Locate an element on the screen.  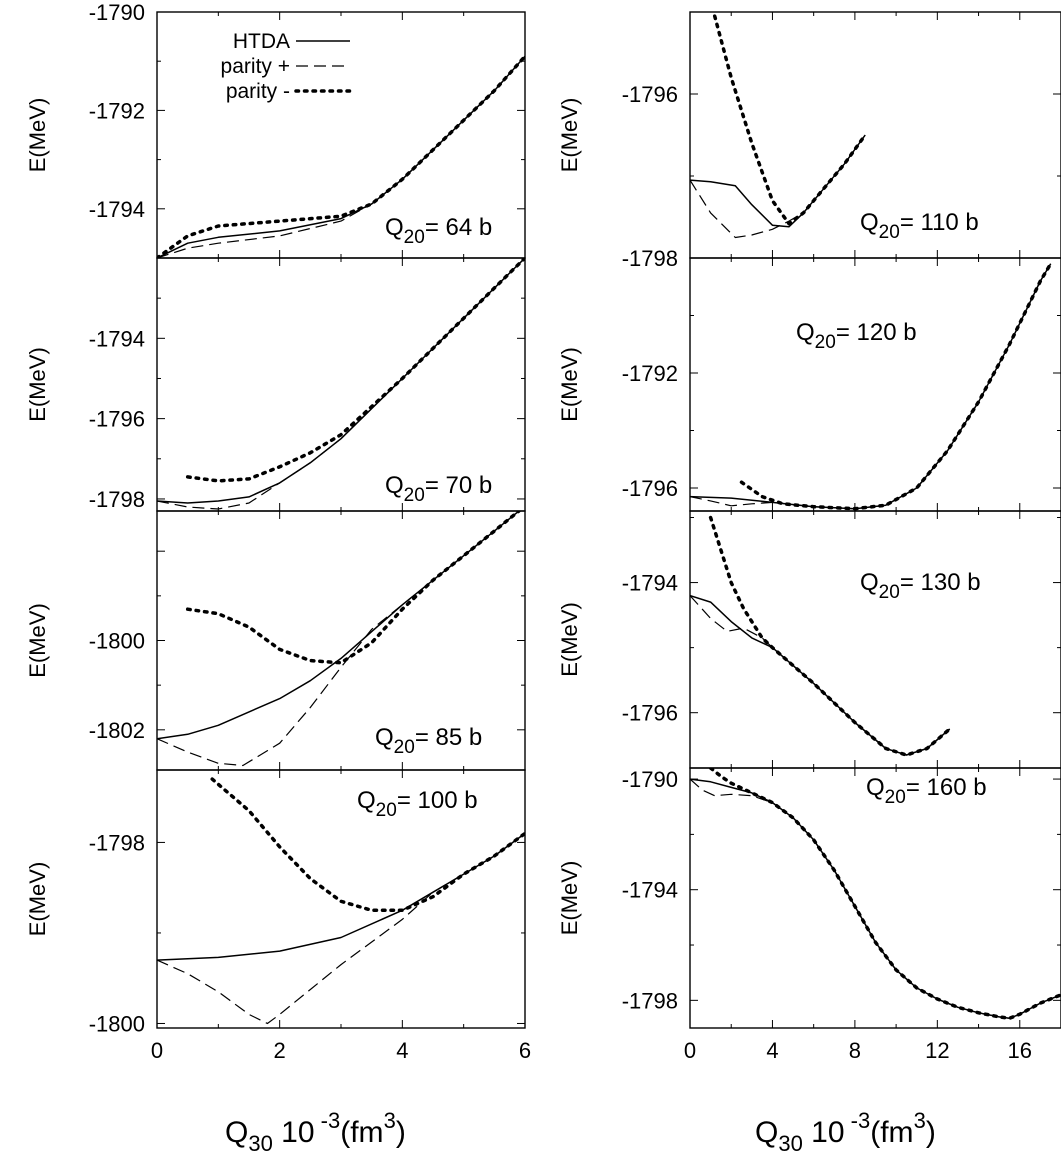
legend-label: HTDA is located at coordinates (261, 41).